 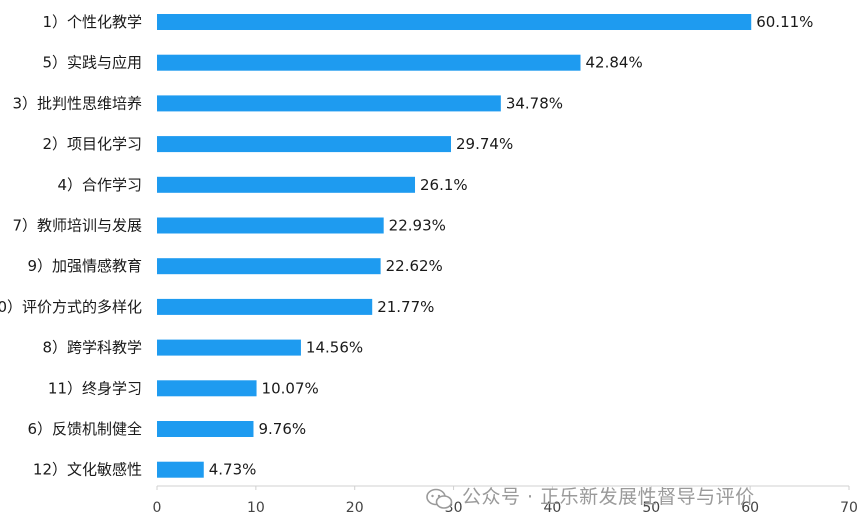 What do you see at coordinates (417, 226) in the screenshot?
I see `value-label: 22.93%` at bounding box center [417, 226].